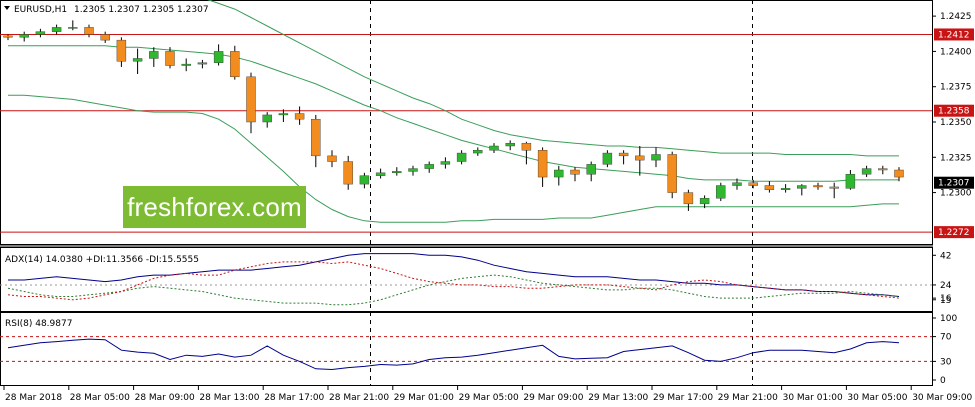  I want to click on adx-tick-label: 24, so click(946, 286).